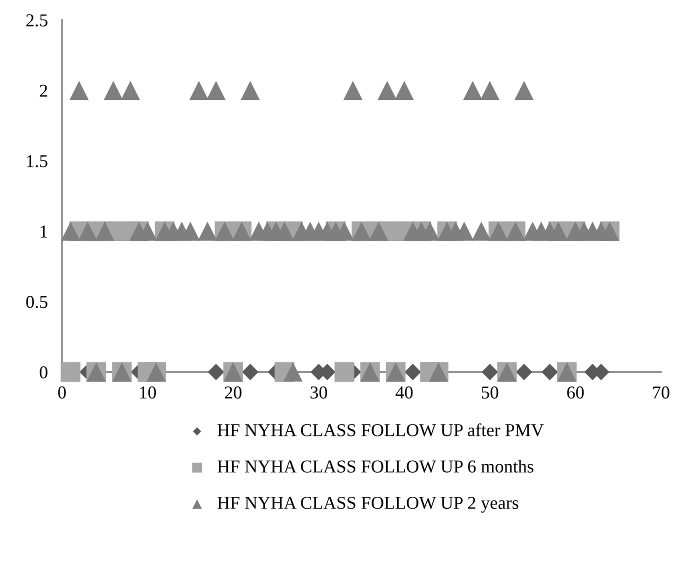 This screenshot has width=678, height=561. What do you see at coordinates (233, 392) in the screenshot?
I see `x-tick-label: 20` at bounding box center [233, 392].